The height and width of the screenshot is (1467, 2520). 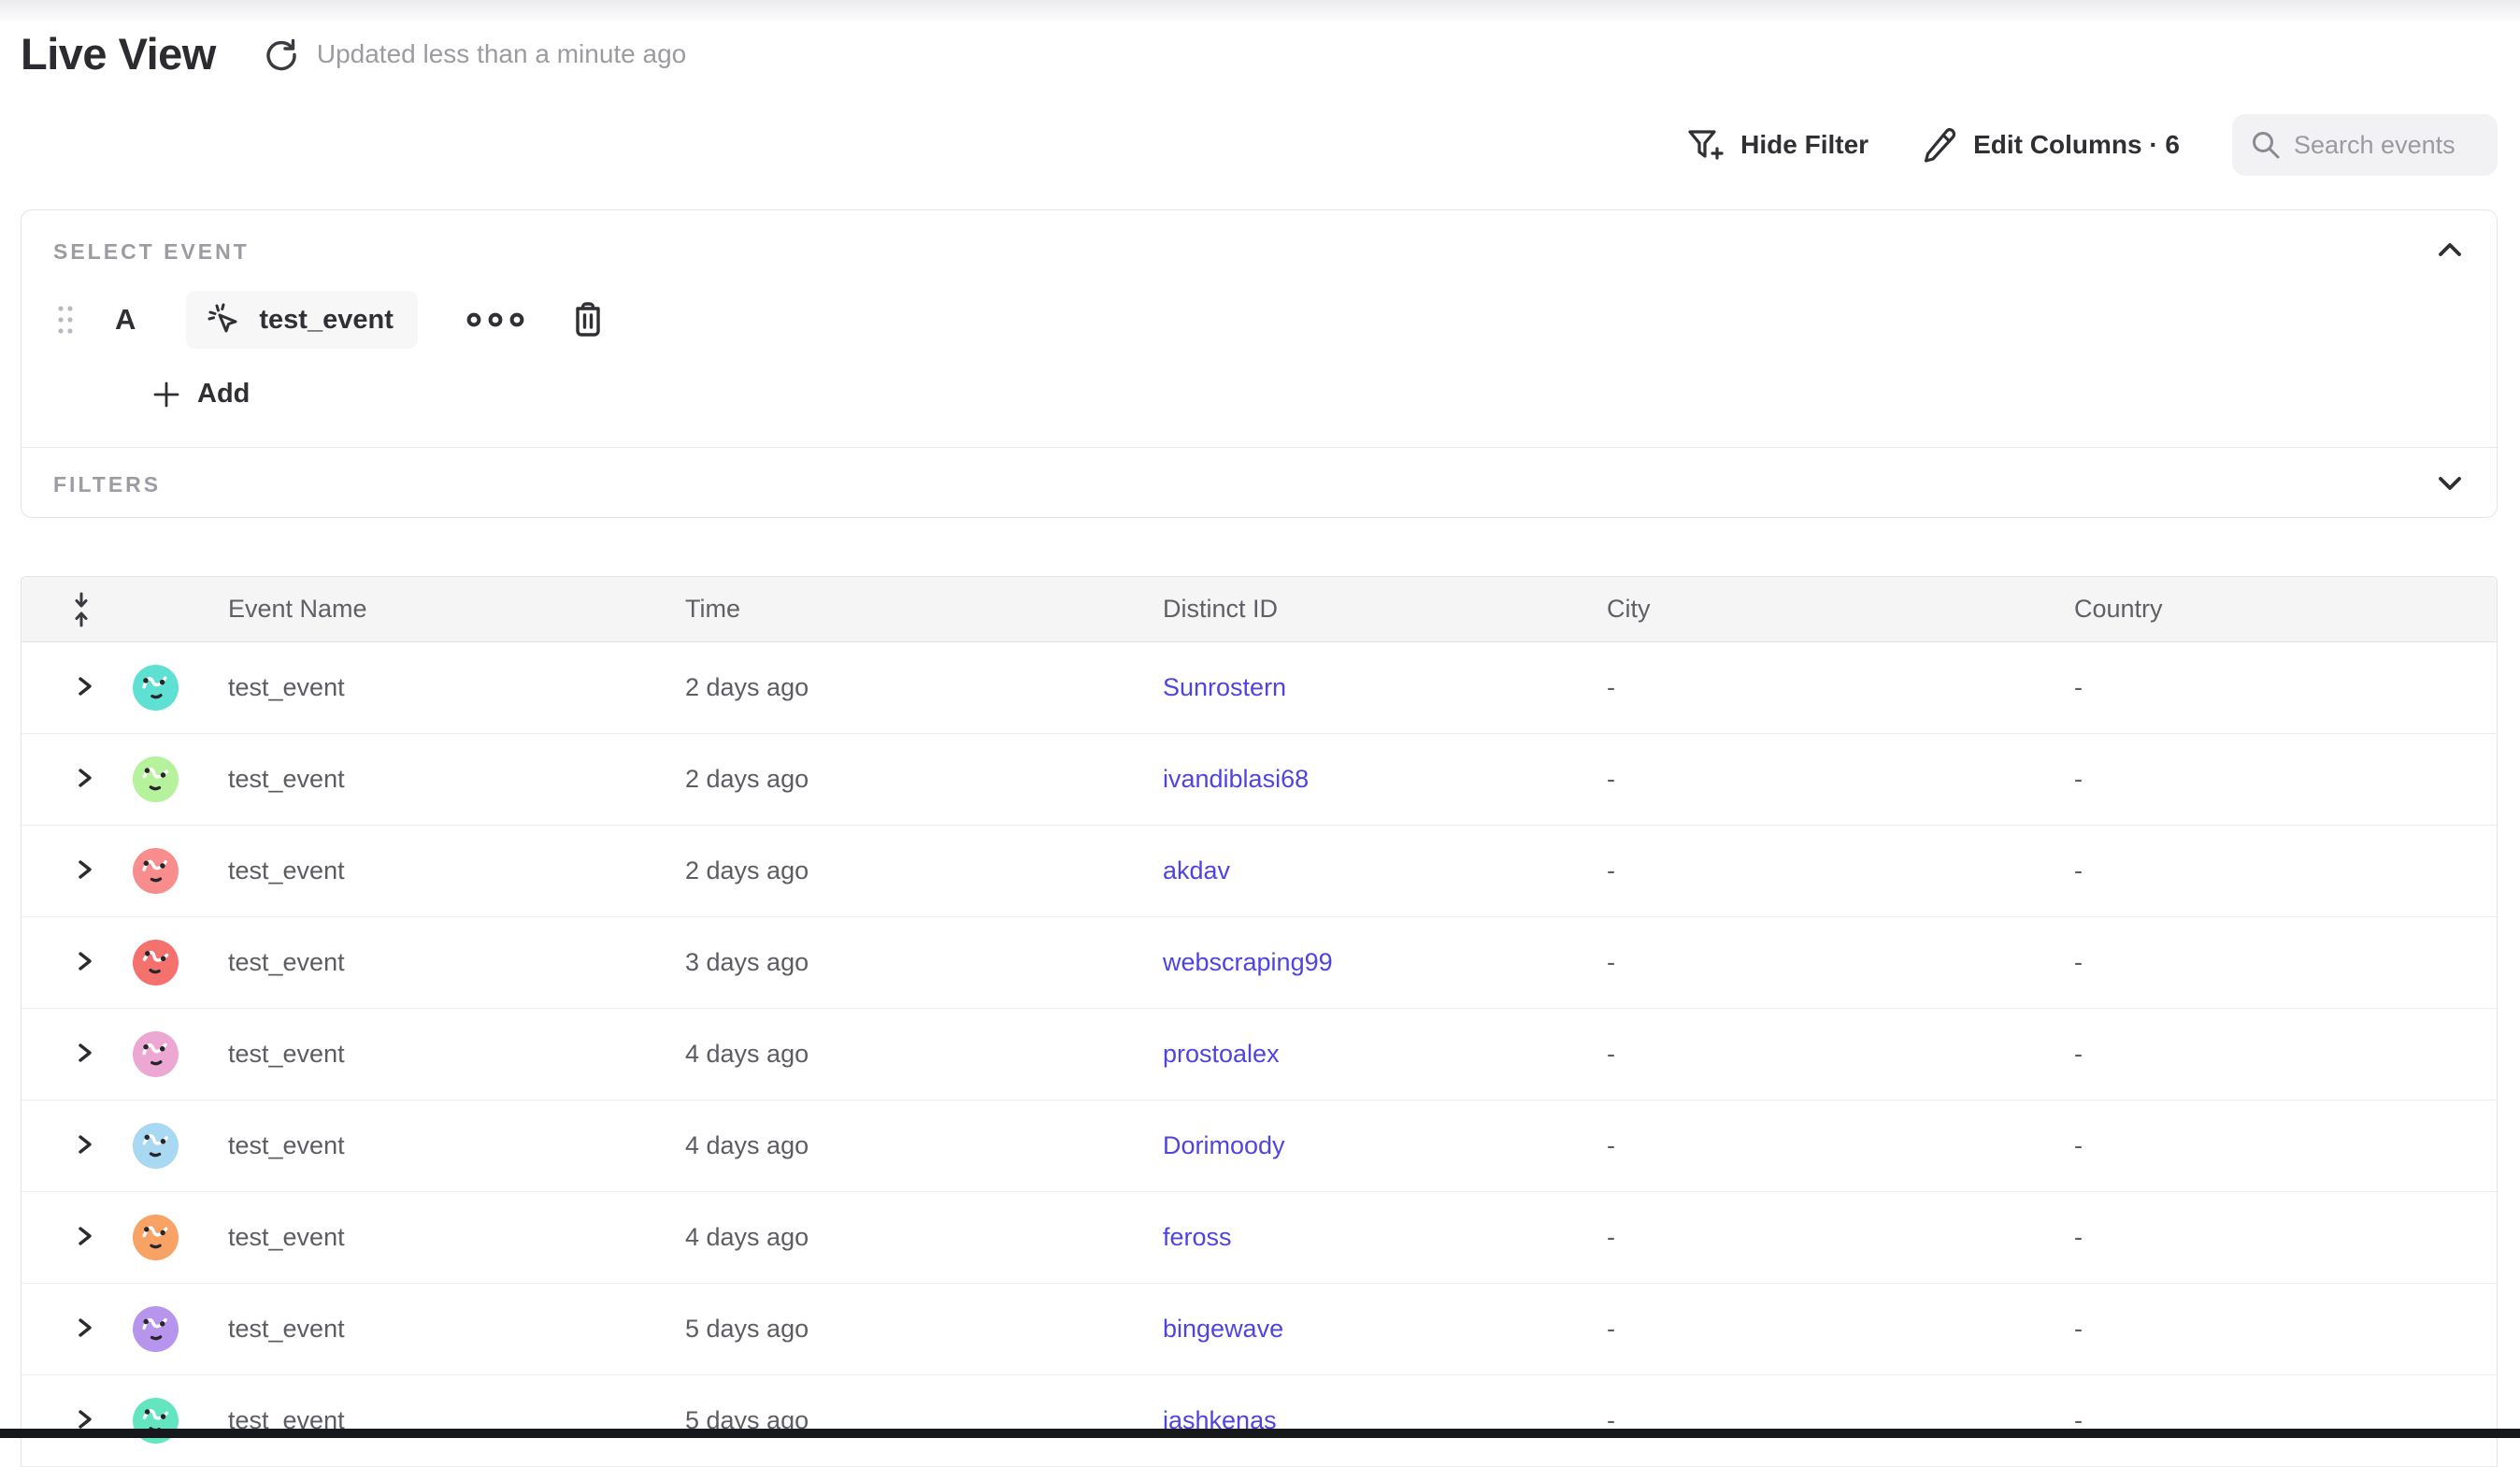 What do you see at coordinates (2450, 483) in the screenshot?
I see `expand-filters-button` at bounding box center [2450, 483].